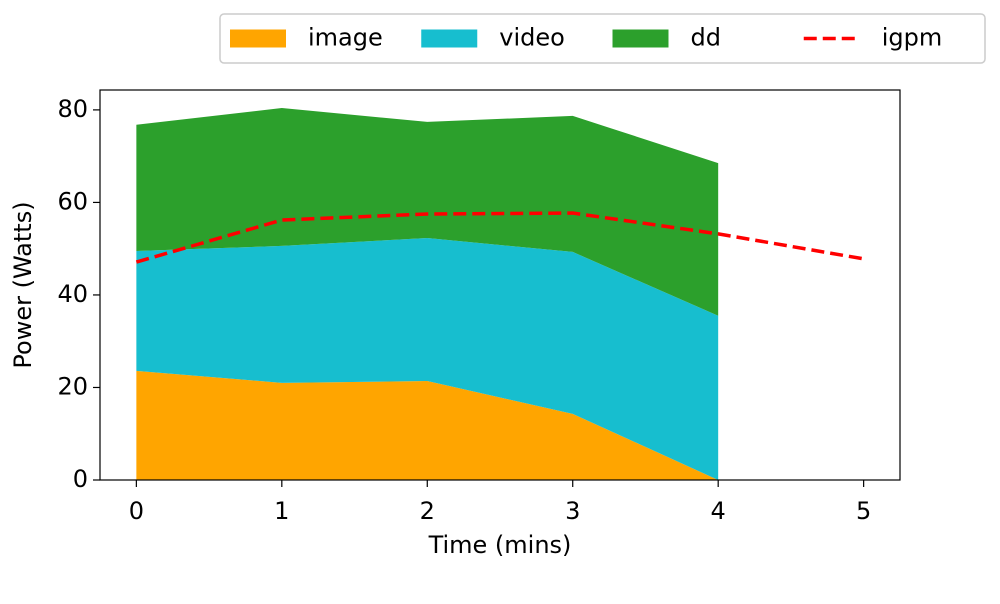 This screenshot has width=1000, height=604. I want to click on line, so click(499, 237).